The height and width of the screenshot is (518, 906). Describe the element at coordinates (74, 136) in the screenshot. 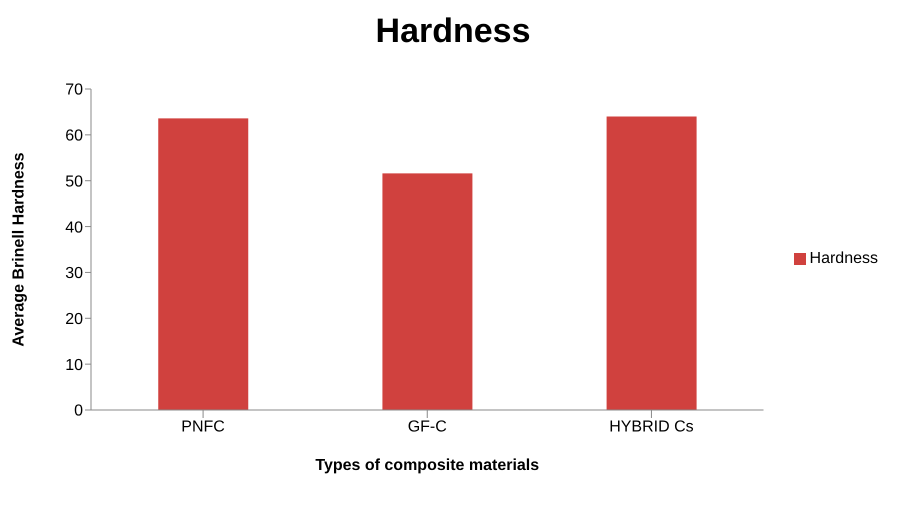

I see `y-tick-label: 60` at that location.